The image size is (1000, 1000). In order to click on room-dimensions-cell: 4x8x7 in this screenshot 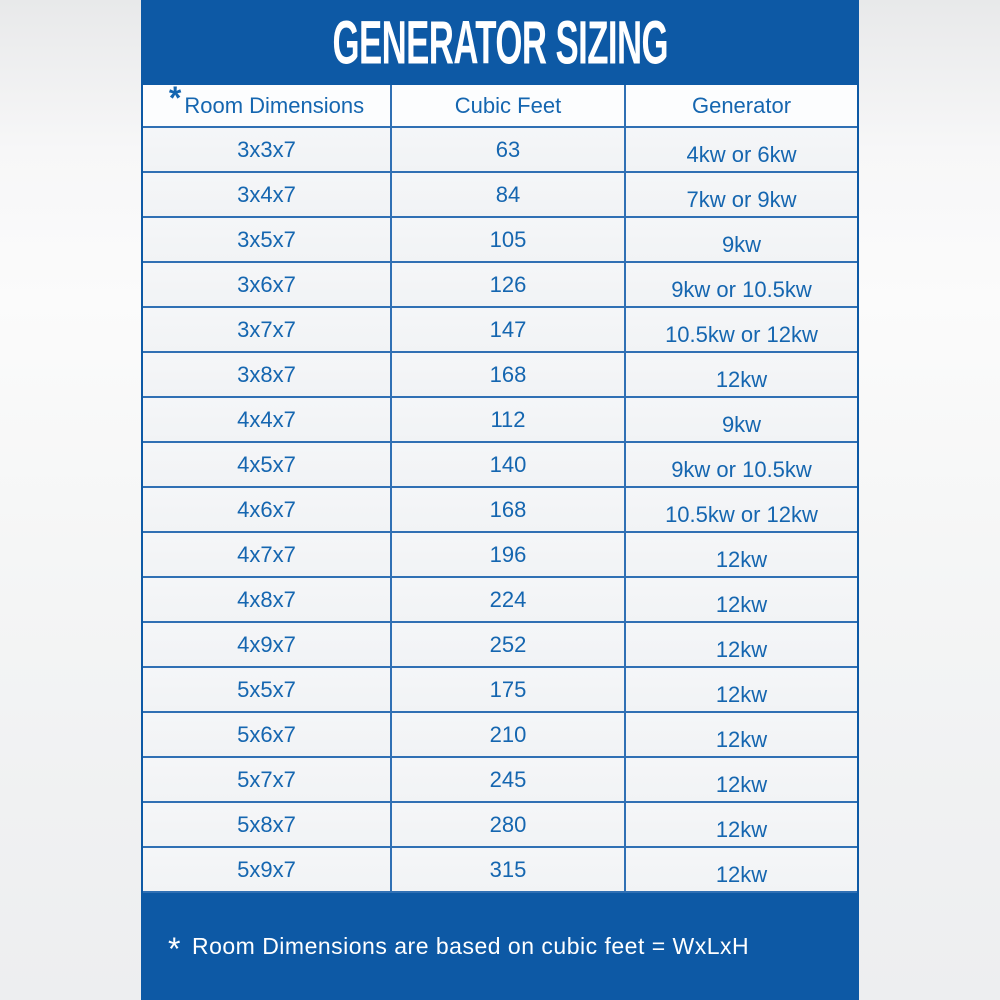, I will do `click(266, 599)`.